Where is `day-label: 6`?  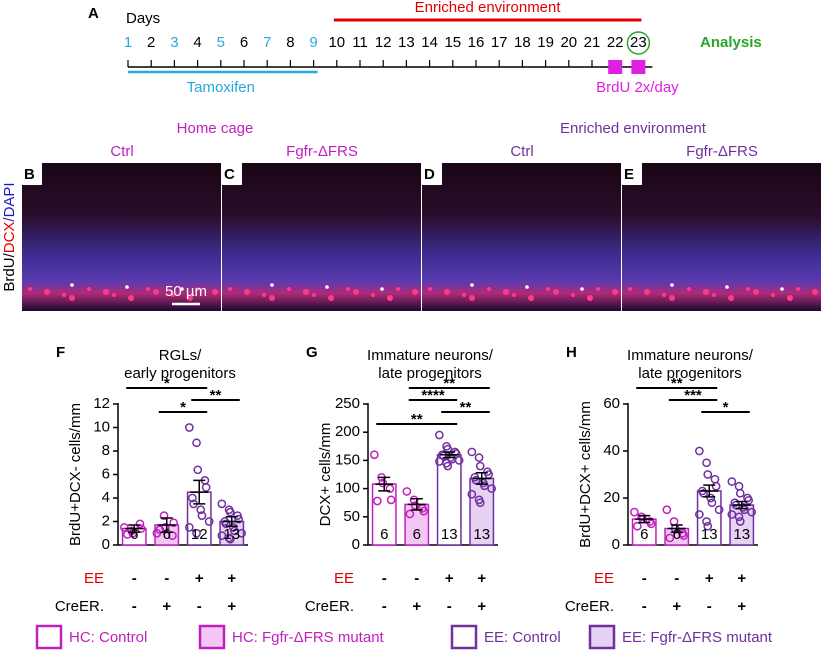
day-label: 6 is located at coordinates (244, 42).